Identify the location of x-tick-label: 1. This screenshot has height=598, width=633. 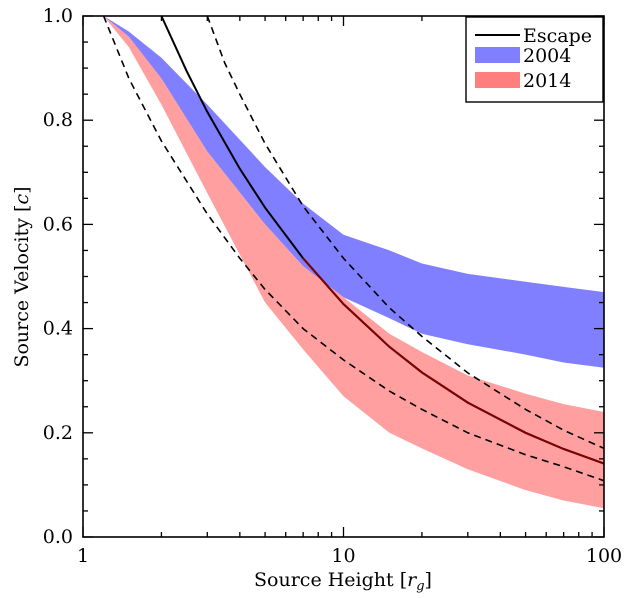
(83, 556).